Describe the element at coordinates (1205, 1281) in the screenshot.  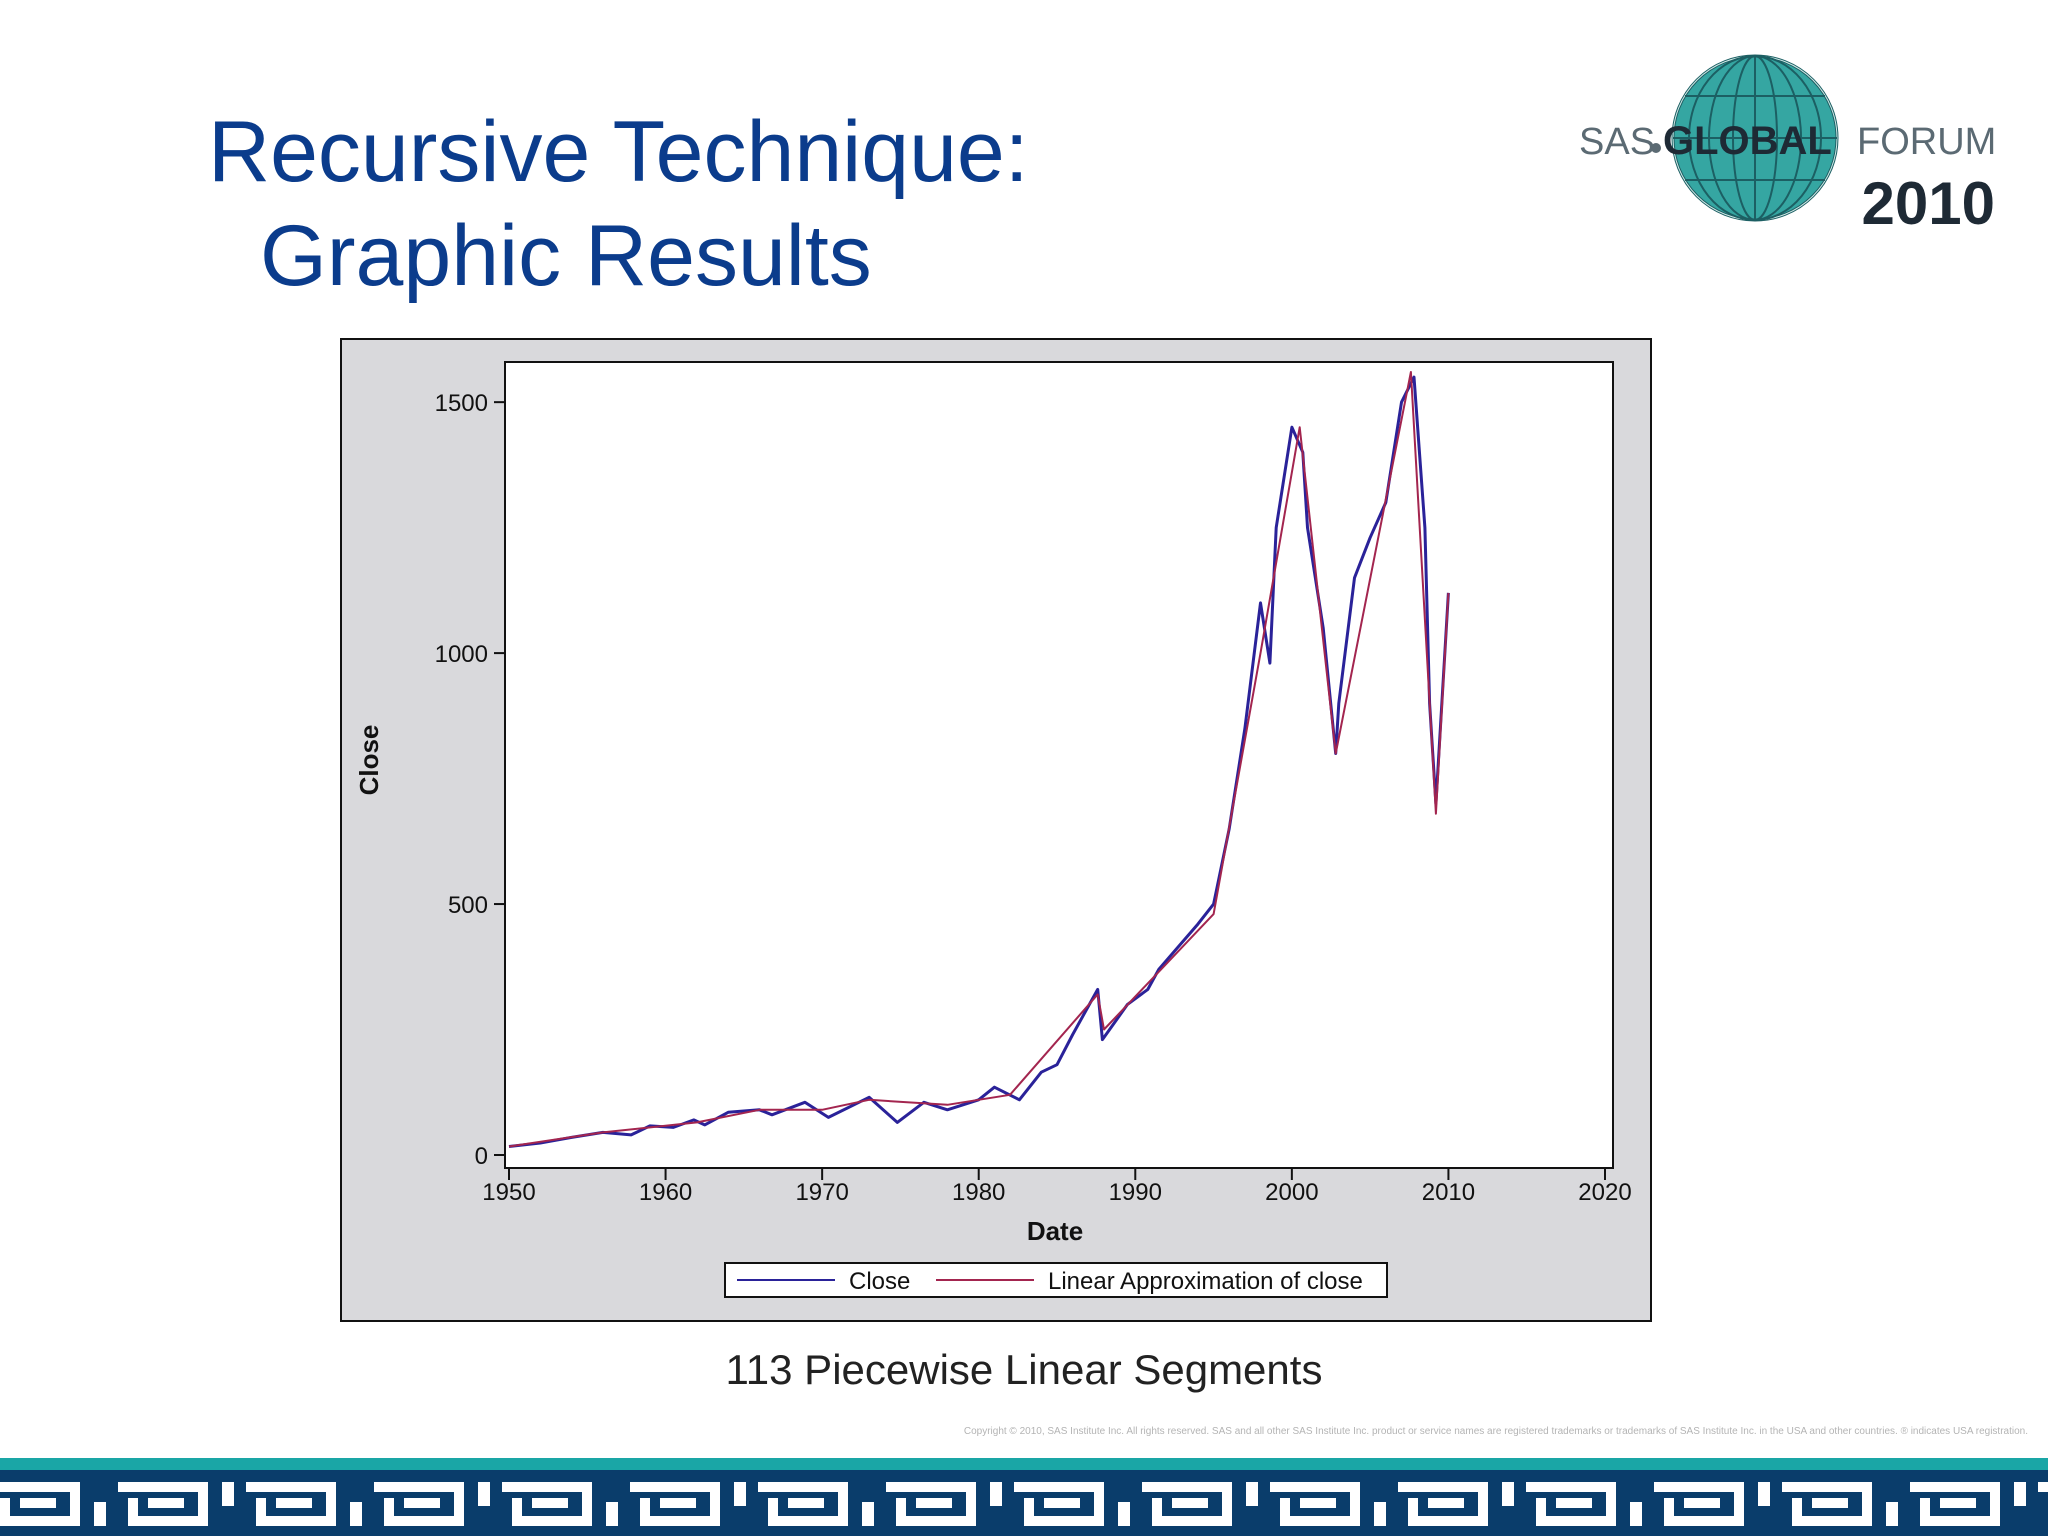
I see `legend-label-approx: Linear Approximation of close` at that location.